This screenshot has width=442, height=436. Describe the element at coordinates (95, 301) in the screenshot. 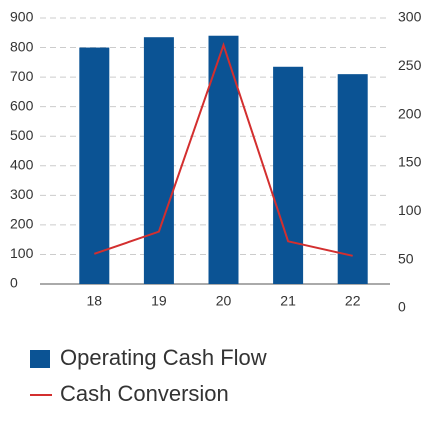

I see `x-tick-label: 18` at that location.